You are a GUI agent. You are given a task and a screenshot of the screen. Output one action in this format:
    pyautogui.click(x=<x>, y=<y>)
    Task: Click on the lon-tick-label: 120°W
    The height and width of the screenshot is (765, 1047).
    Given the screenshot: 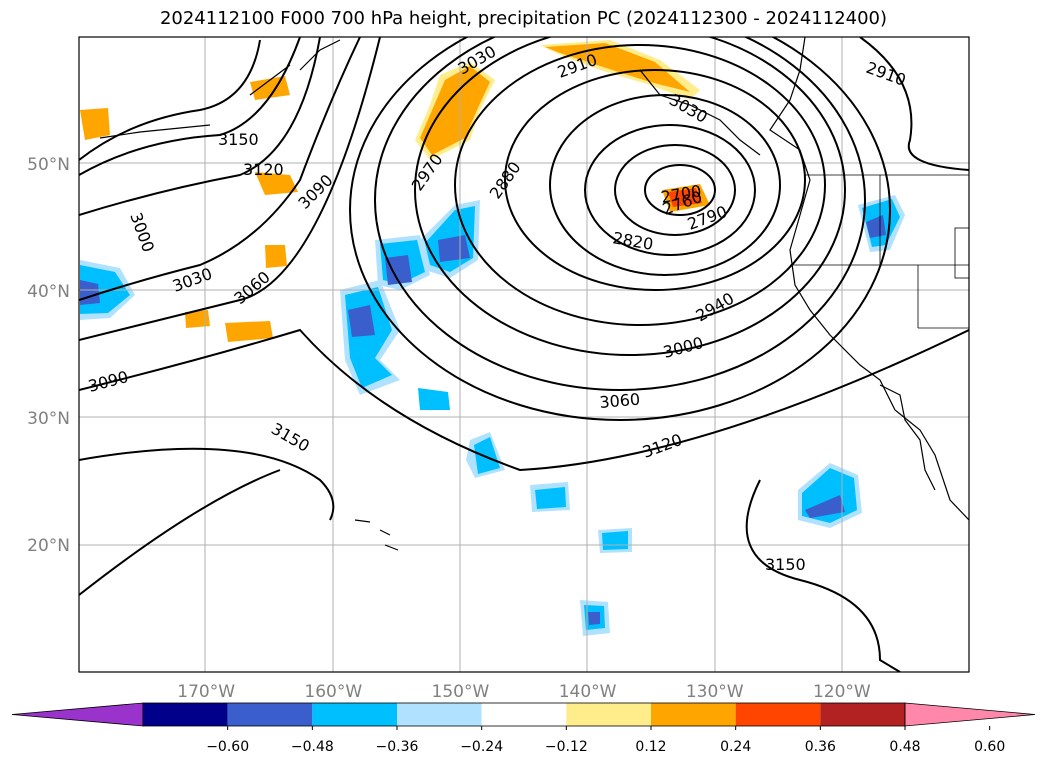 What is the action you would take?
    pyautogui.click(x=842, y=692)
    